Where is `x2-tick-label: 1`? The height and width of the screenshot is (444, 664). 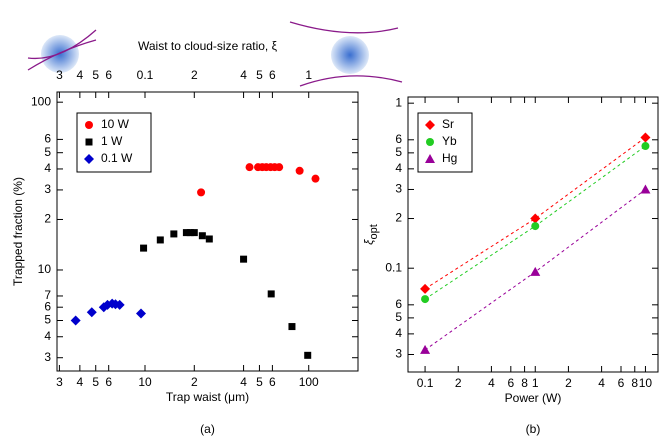 x2-tick-label: 1 is located at coordinates (308, 75).